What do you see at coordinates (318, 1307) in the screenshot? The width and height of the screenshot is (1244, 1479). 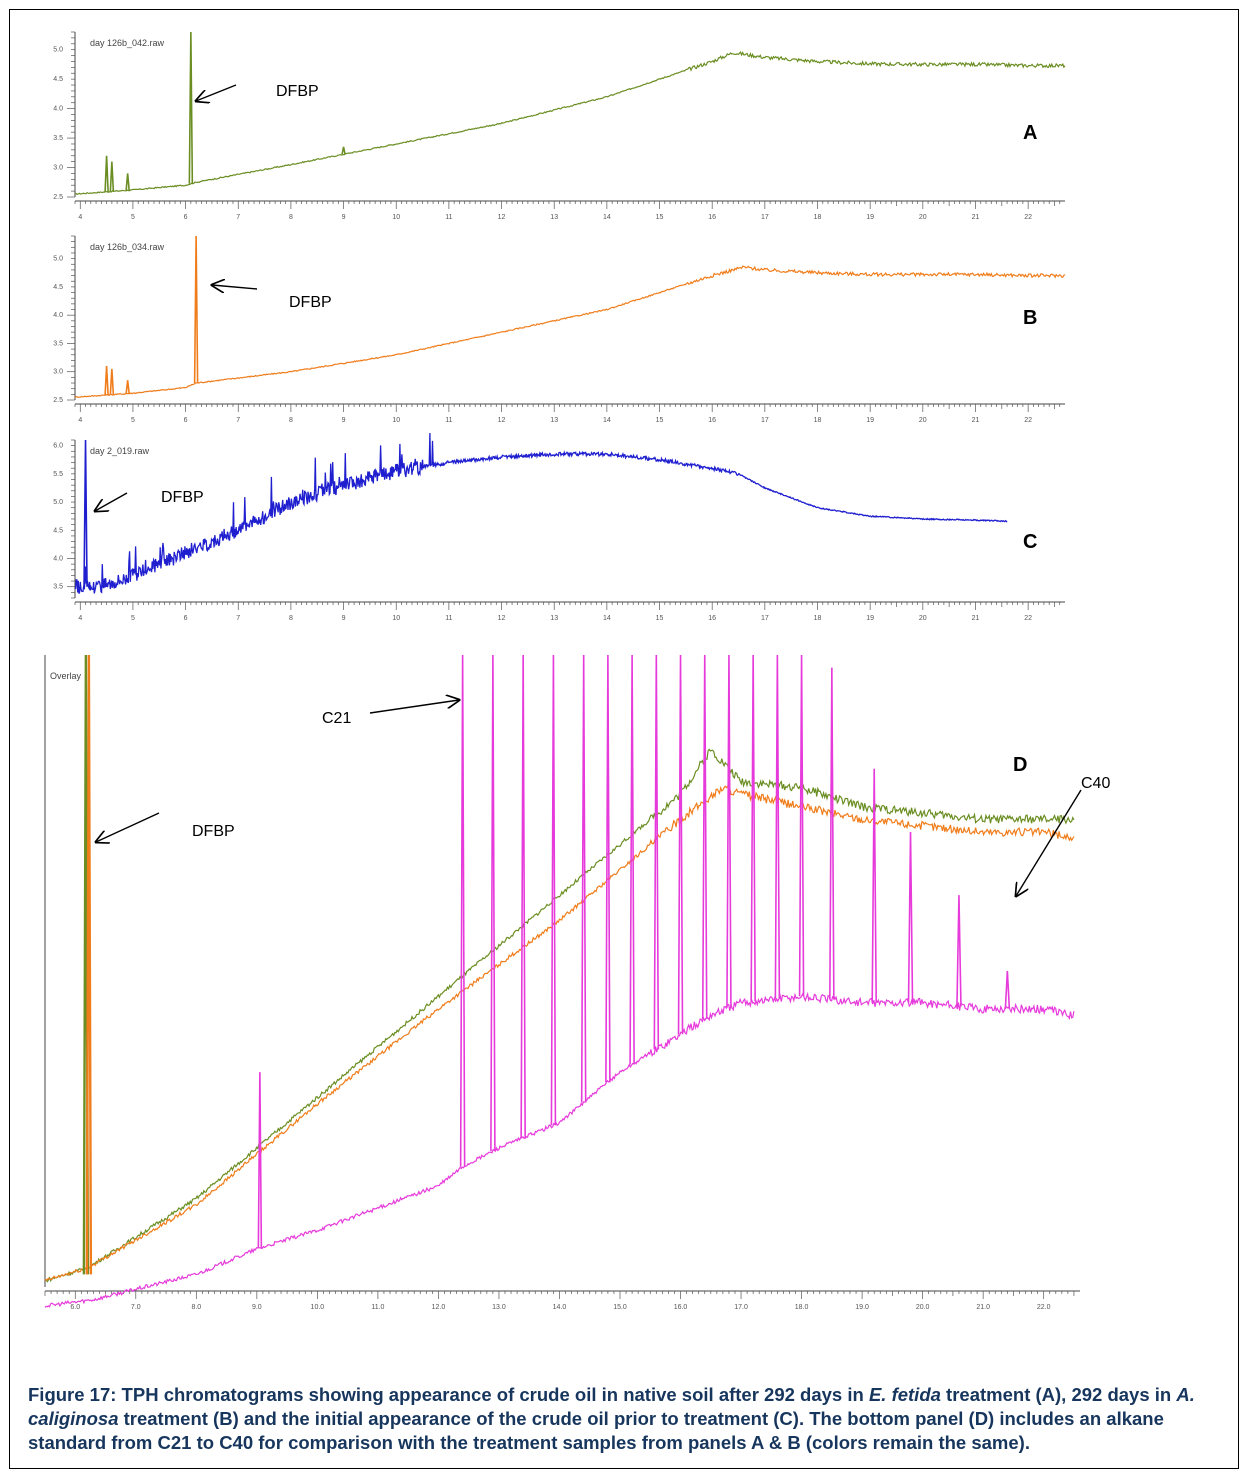 I see `x-tick-label: 10.0` at bounding box center [318, 1307].